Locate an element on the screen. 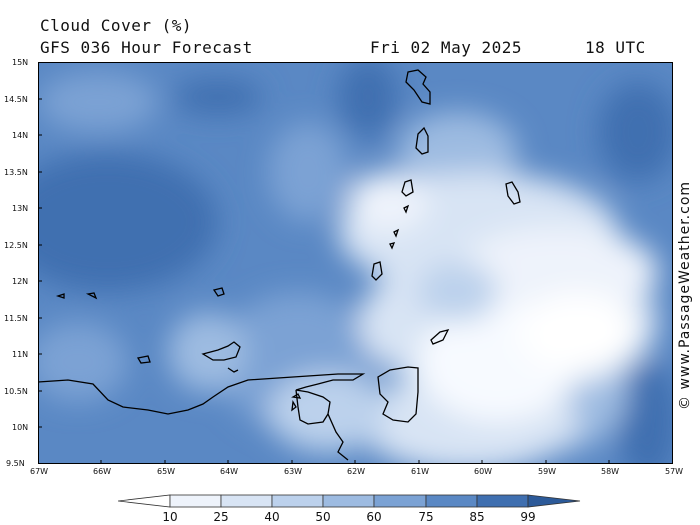  lon-label-64w: 64W is located at coordinates (229, 471).